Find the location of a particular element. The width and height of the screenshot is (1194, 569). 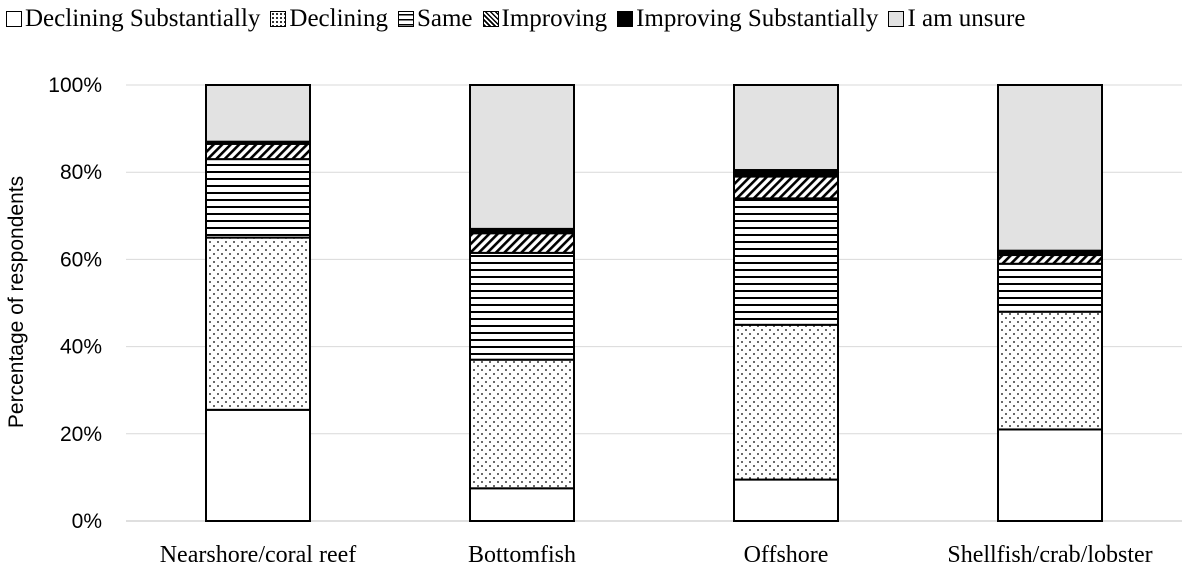

x-category-label: Offshore is located at coordinates (786, 555).